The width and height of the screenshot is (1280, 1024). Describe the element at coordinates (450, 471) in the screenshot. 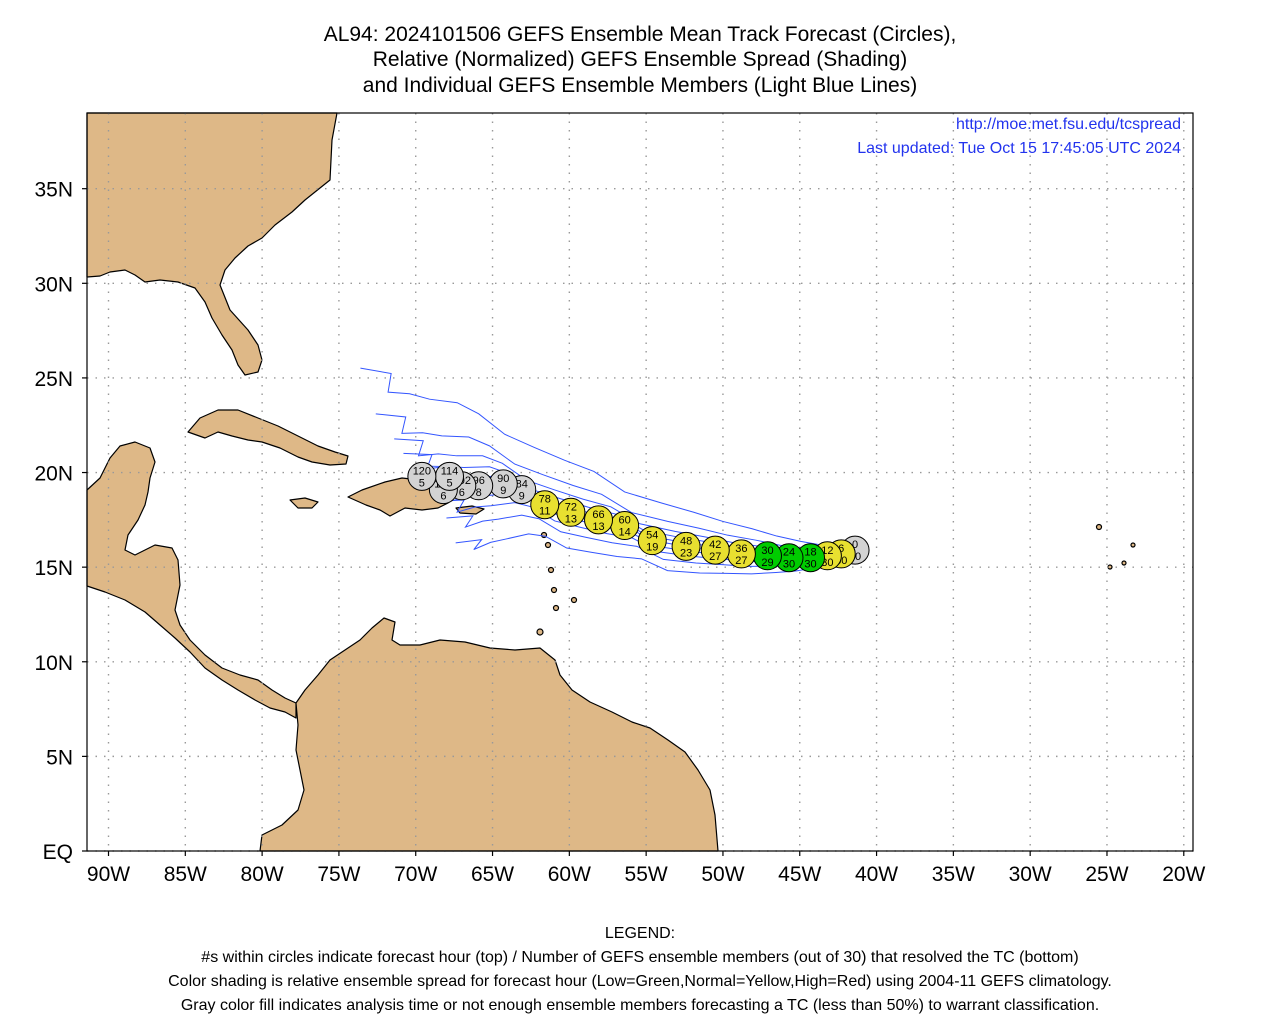

I see `forecast-hour-label: 114` at that location.